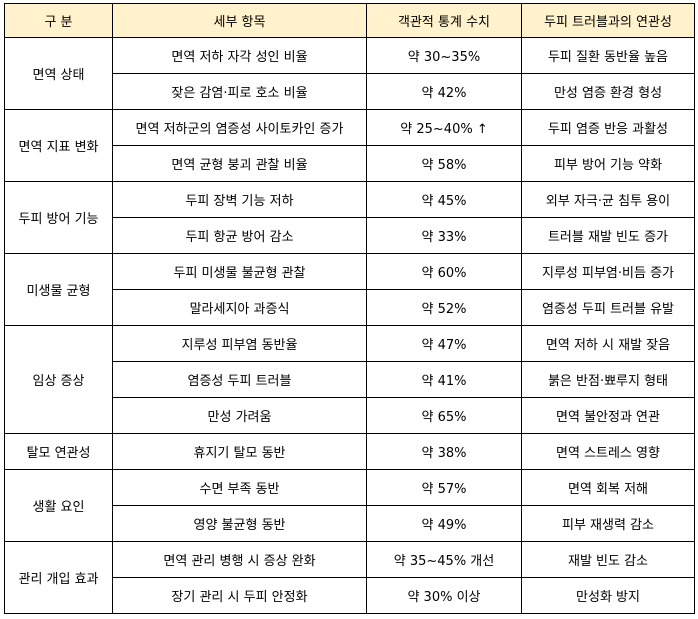 This screenshot has width=698, height=619. What do you see at coordinates (608, 451) in the screenshot?
I see `relation-cell: 면역 스트레스 영향` at bounding box center [608, 451].